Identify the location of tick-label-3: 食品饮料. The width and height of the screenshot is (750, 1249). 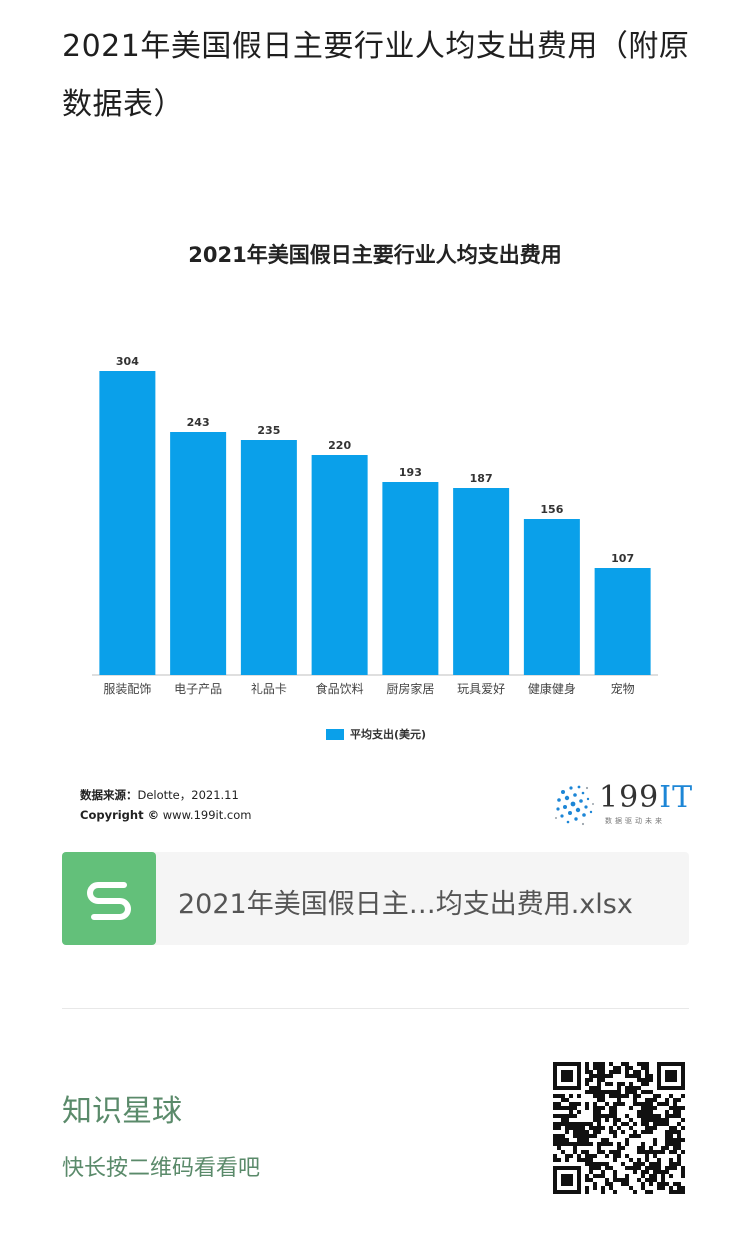
(340, 688).